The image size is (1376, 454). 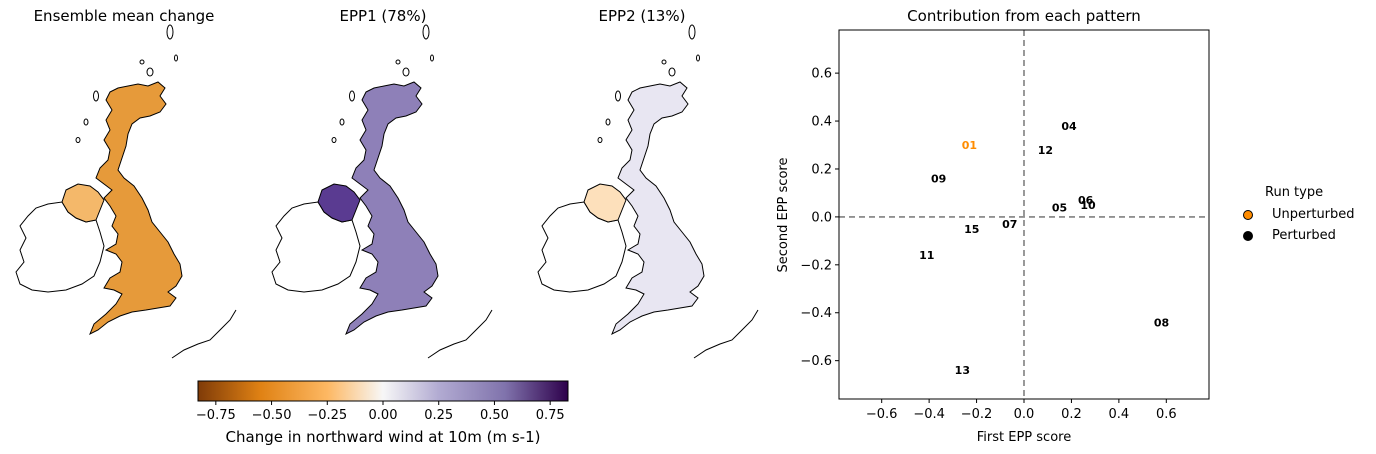 What do you see at coordinates (816, 361) in the screenshot?
I see `y-tick-label: −0.6` at bounding box center [816, 361].